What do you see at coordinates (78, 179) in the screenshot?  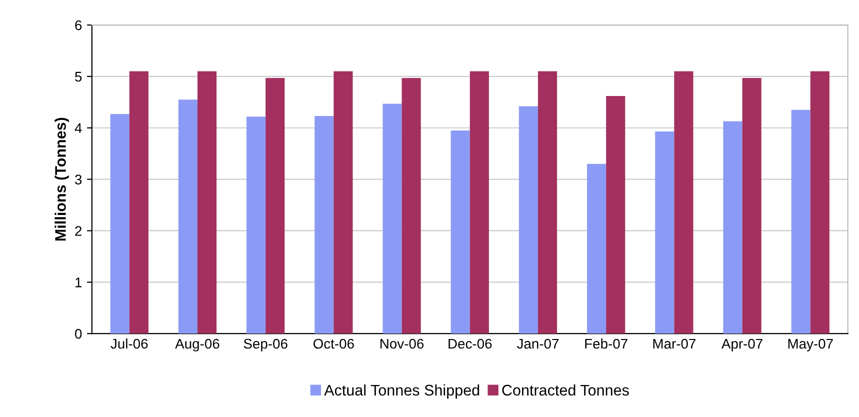 I see `y-tick-label: 3` at bounding box center [78, 179].